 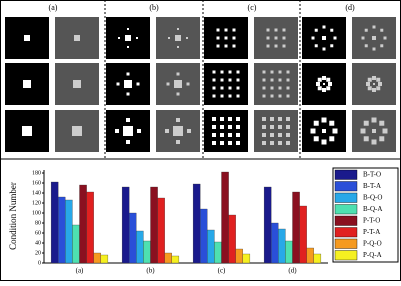 I want to click on legend-label: B-T-O, so click(x=372, y=174).